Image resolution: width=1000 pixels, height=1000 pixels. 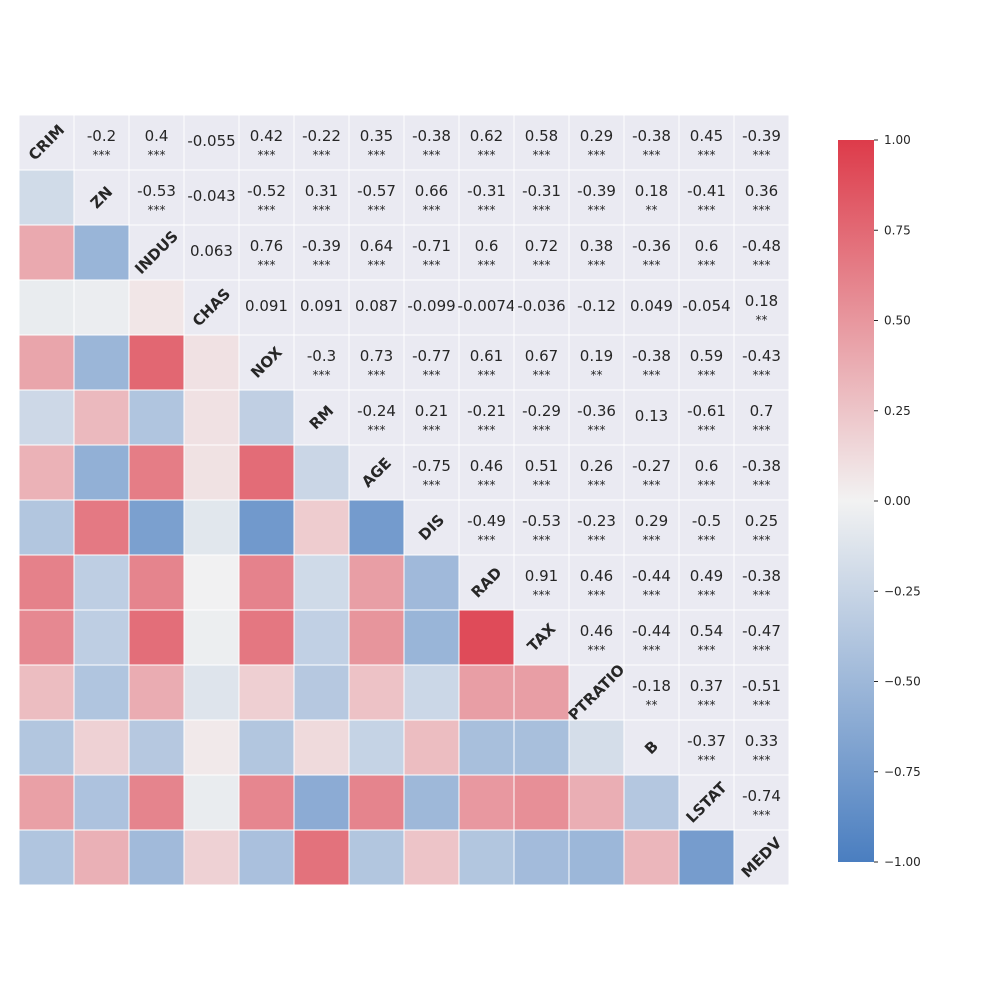 I want to click on correlation-value: 0.59, so click(x=706, y=356).